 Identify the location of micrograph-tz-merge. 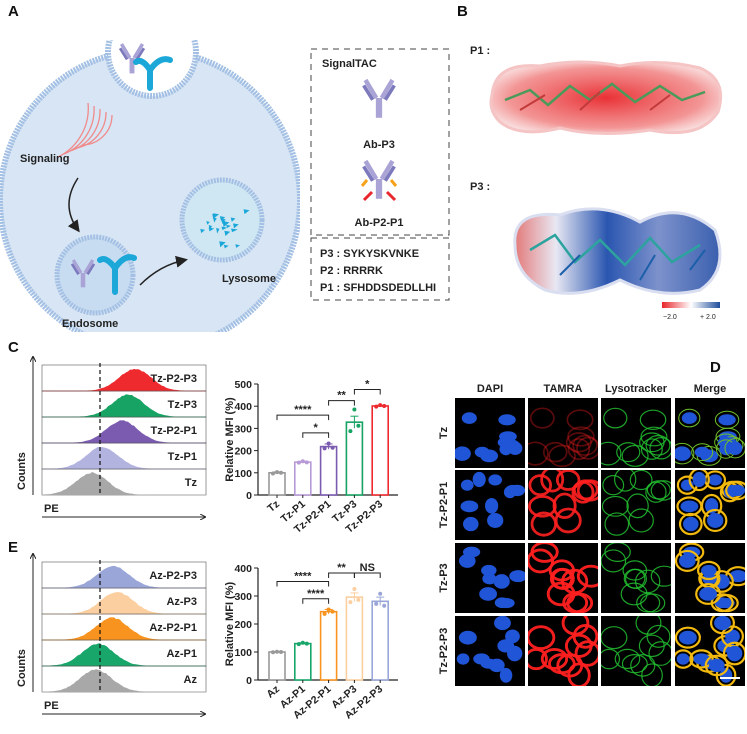
(710, 433).